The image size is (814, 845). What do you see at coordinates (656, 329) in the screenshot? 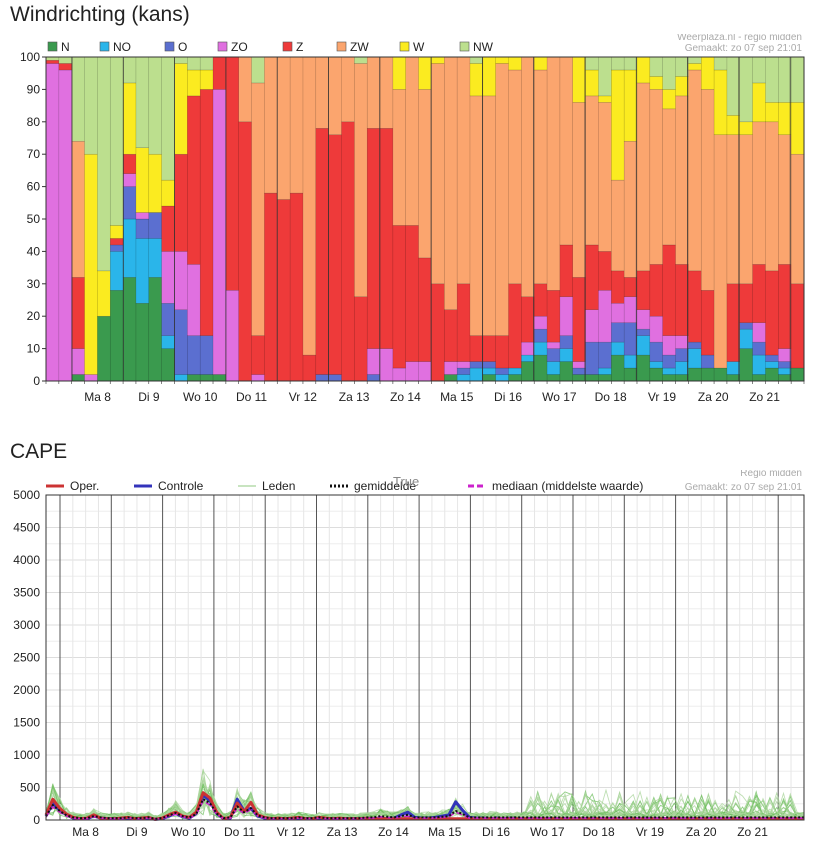
I see `bar-segment-47-zo` at bounding box center [656, 329].